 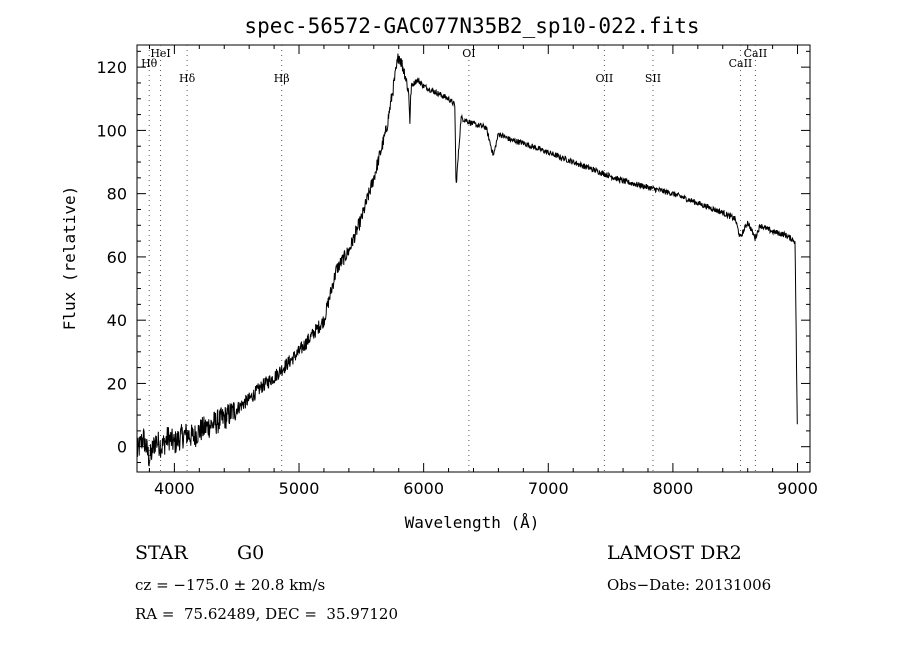 What do you see at coordinates (471, 26) in the screenshot?
I see `chart-title: spec-56572-GAC077N35B2_sp10-022.fits` at bounding box center [471, 26].